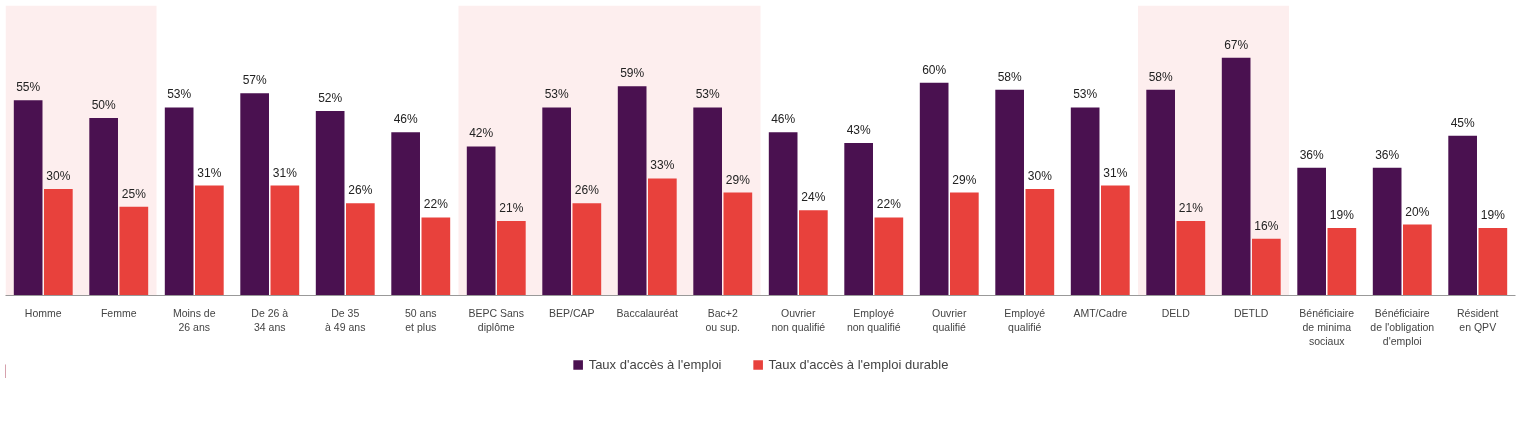  I want to click on data-label: 57%, so click(254, 80).